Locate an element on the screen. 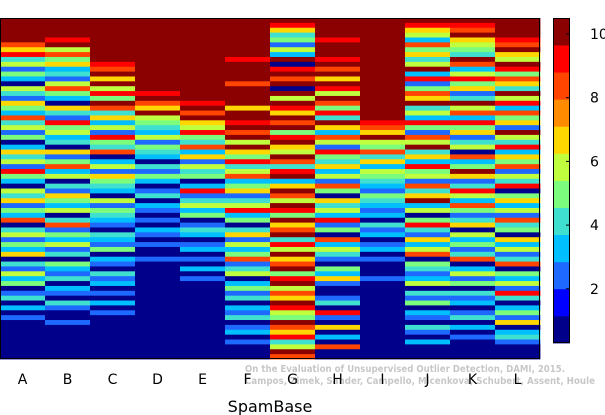 This screenshot has width=605, height=415. x-tick-label: I is located at coordinates (382, 380).